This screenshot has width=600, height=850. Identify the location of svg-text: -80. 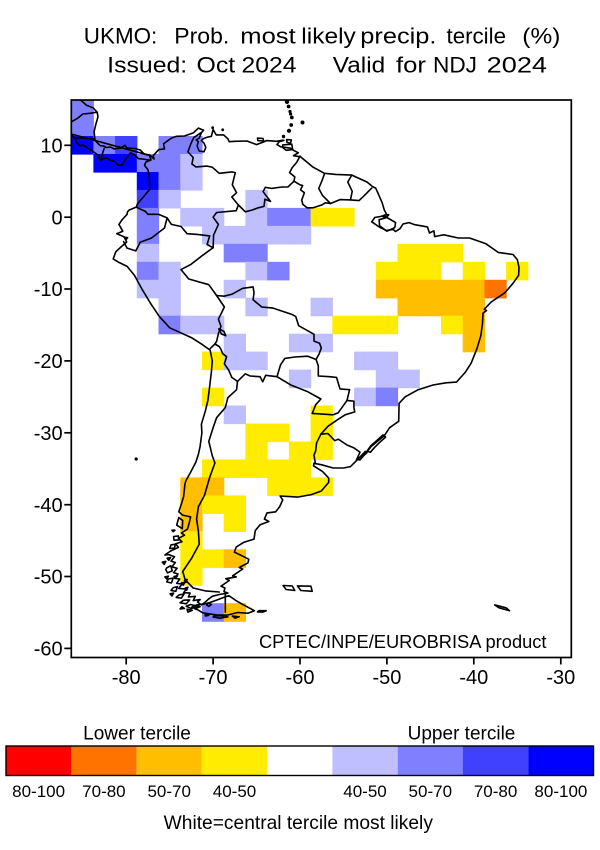
(126, 678).